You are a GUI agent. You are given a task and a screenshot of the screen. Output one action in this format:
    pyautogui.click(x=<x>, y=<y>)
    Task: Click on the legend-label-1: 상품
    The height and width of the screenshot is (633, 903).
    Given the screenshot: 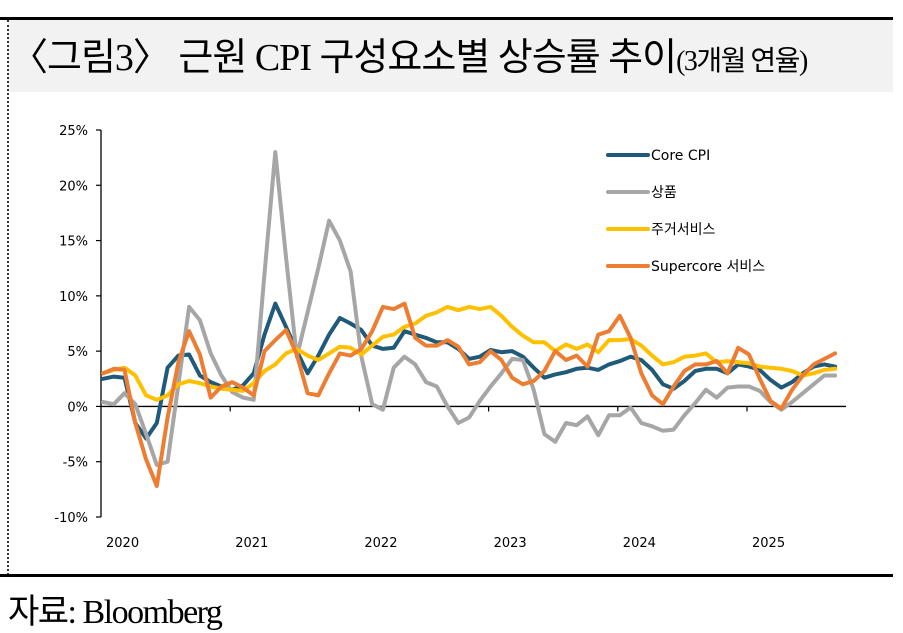 What is the action you would take?
    pyautogui.click(x=664, y=193)
    